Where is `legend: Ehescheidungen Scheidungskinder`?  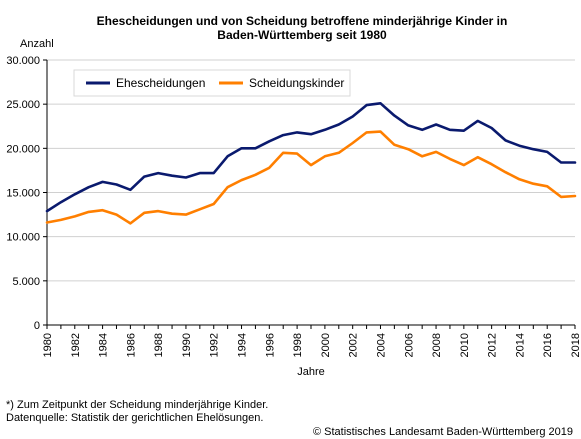
legend: Ehescheidungen Scheidungskinder is located at coordinates (212, 83).